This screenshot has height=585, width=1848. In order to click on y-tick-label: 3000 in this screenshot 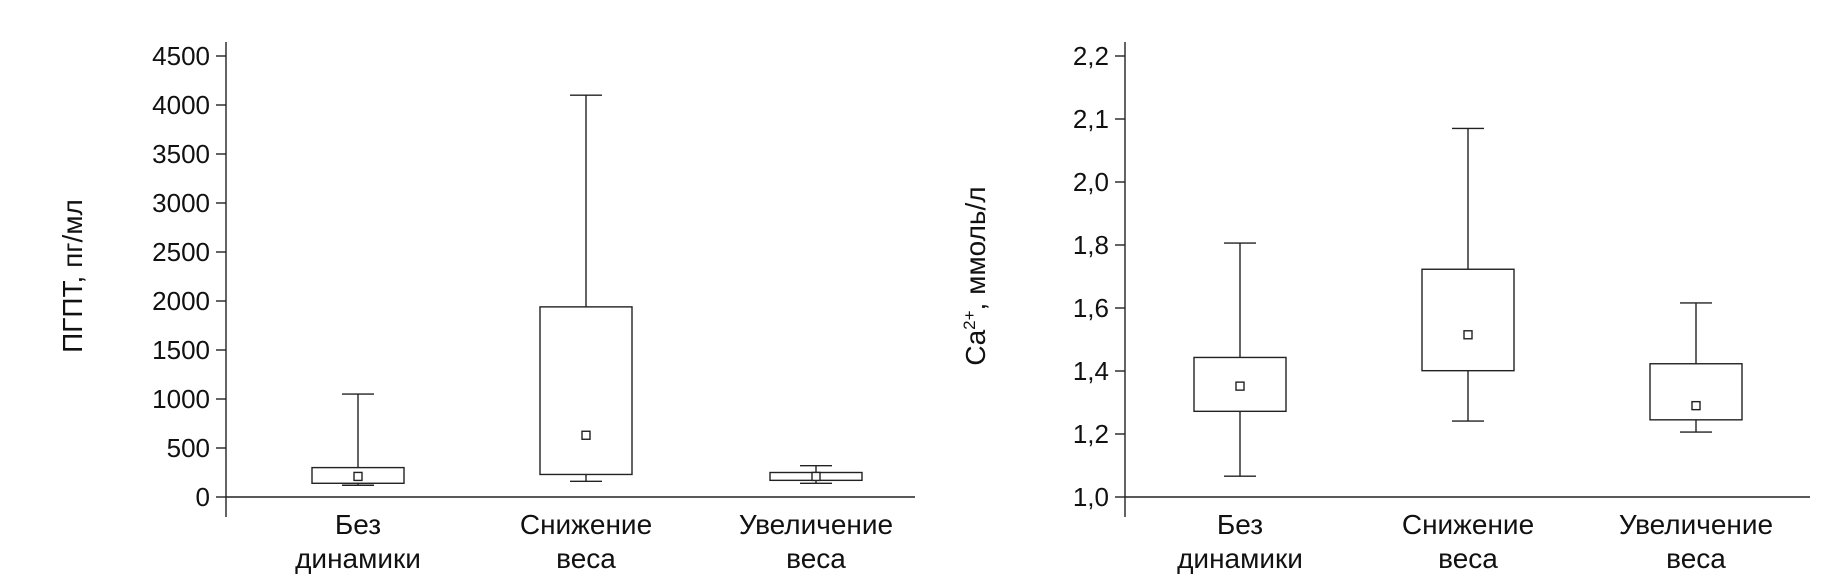, I will do `click(181, 203)`.